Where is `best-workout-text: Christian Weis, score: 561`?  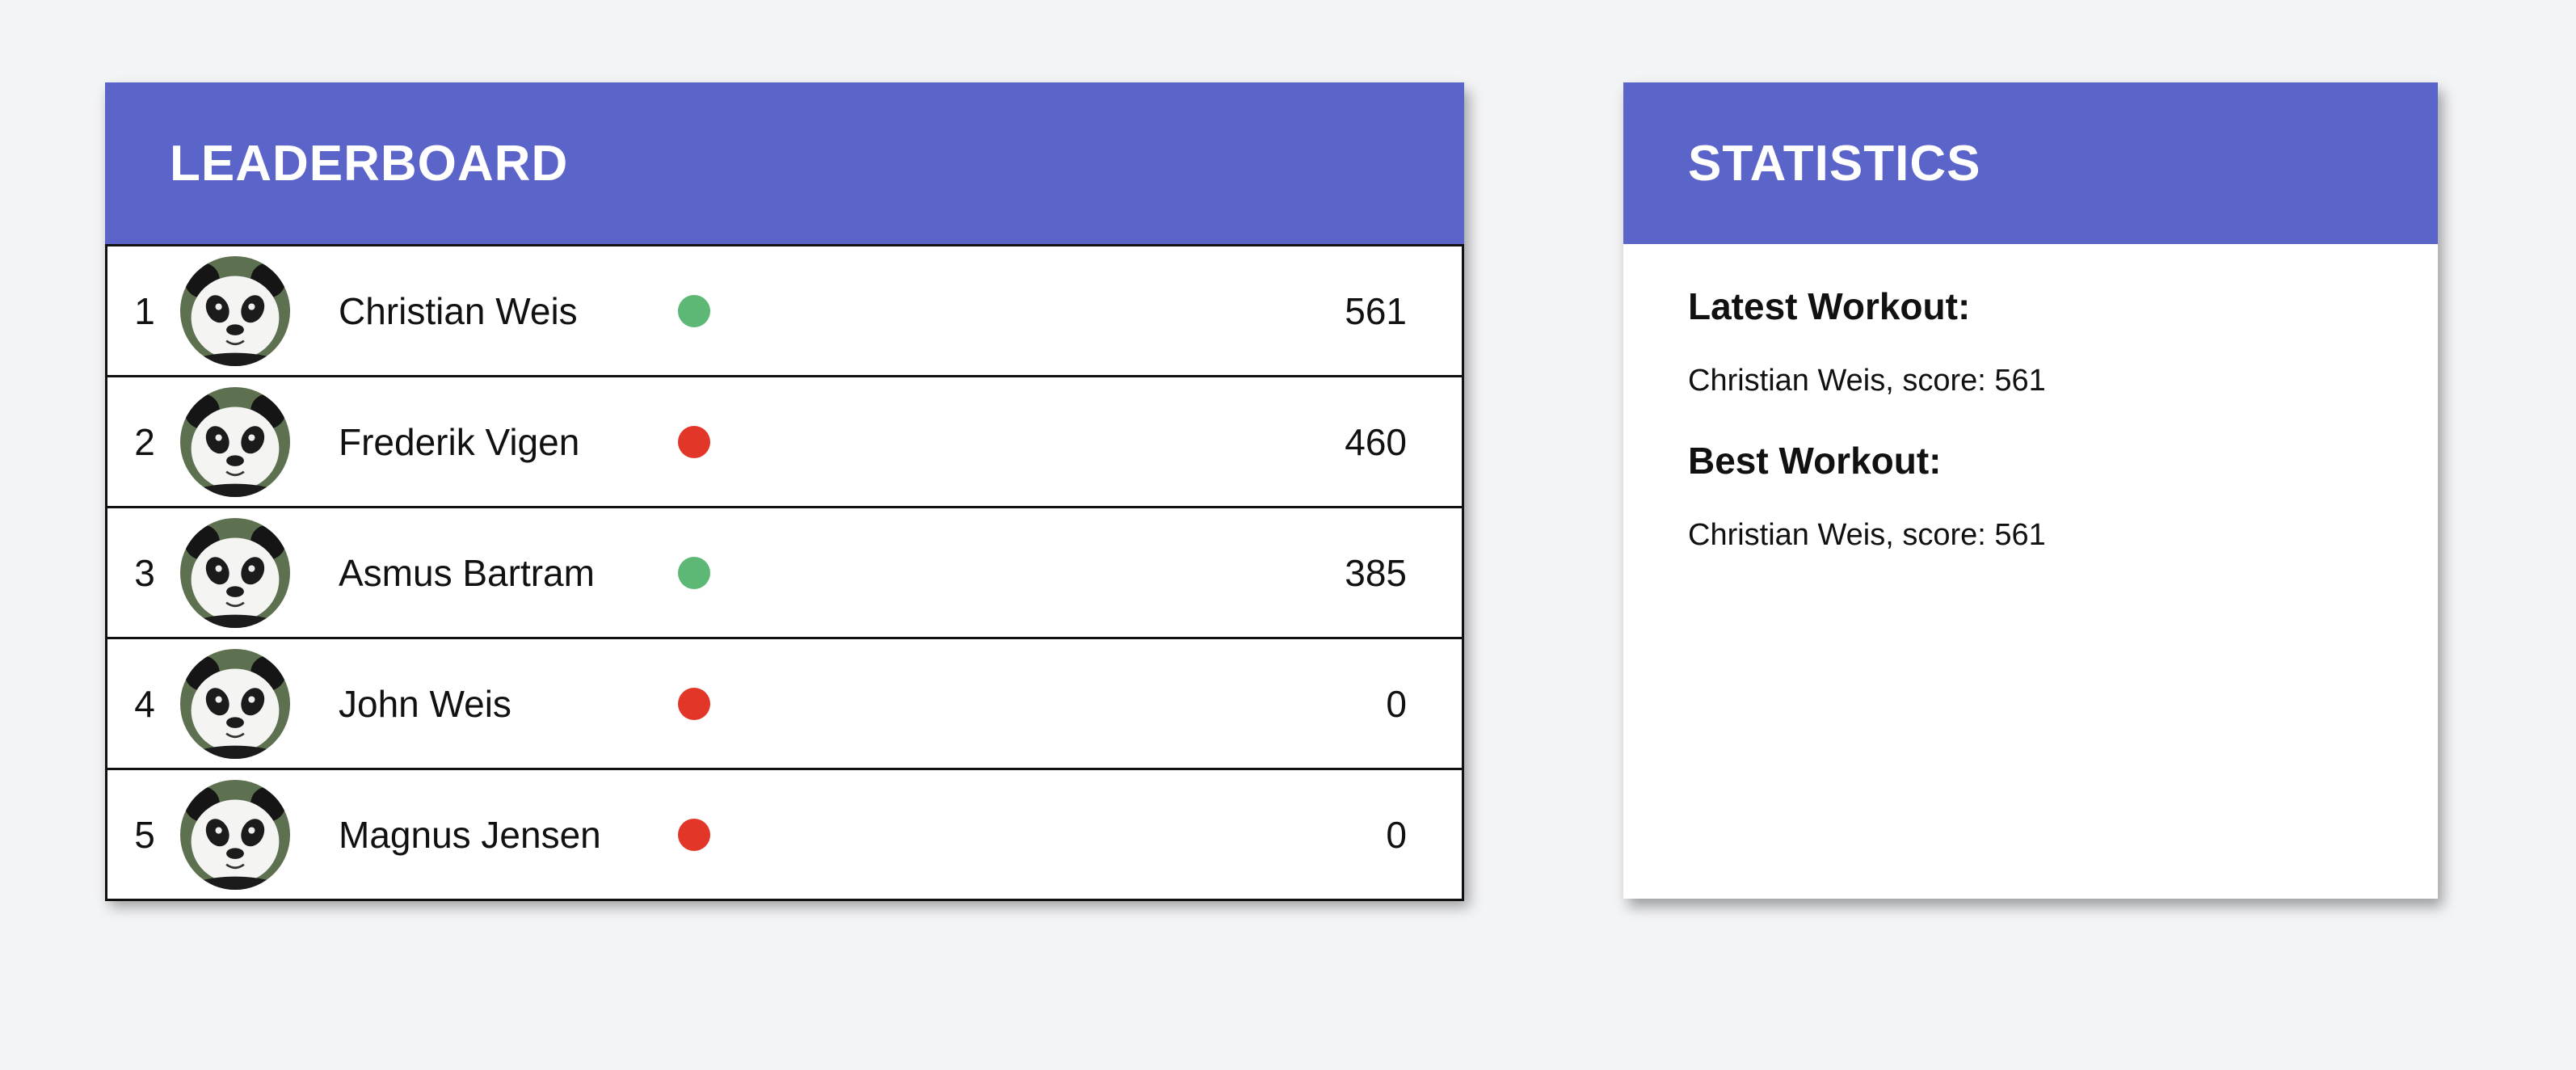
best-workout-text: Christian Weis, score: 561 is located at coordinates (1867, 535).